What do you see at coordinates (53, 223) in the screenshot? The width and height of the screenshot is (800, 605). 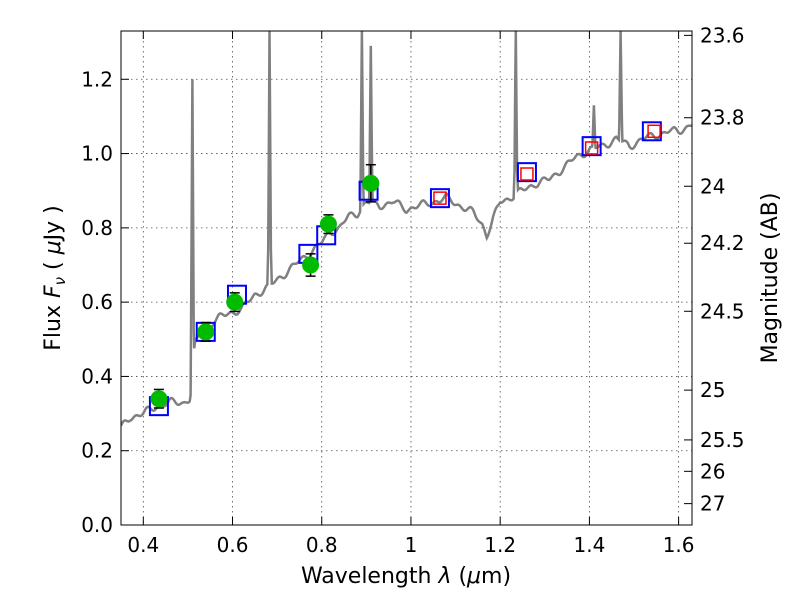 I see `y-label-unit: Jy )` at bounding box center [53, 223].